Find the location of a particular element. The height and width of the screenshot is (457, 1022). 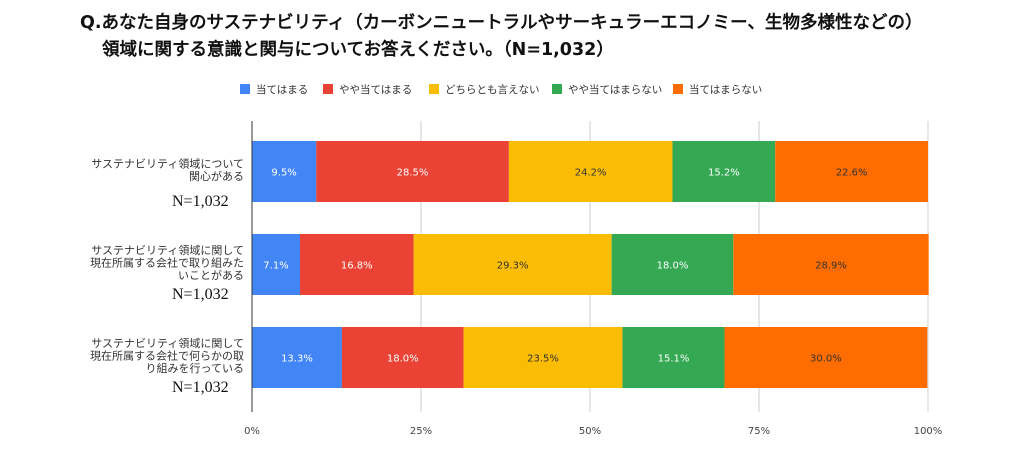

data-label: 7.1% is located at coordinates (275, 266).